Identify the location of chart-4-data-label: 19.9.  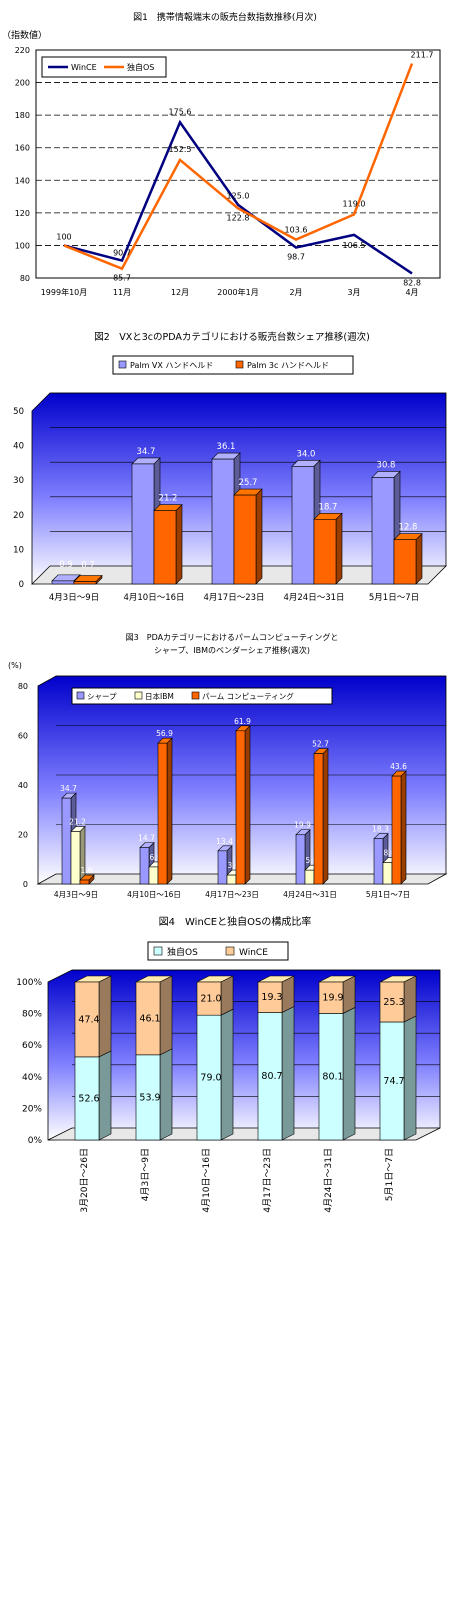
(332, 998).